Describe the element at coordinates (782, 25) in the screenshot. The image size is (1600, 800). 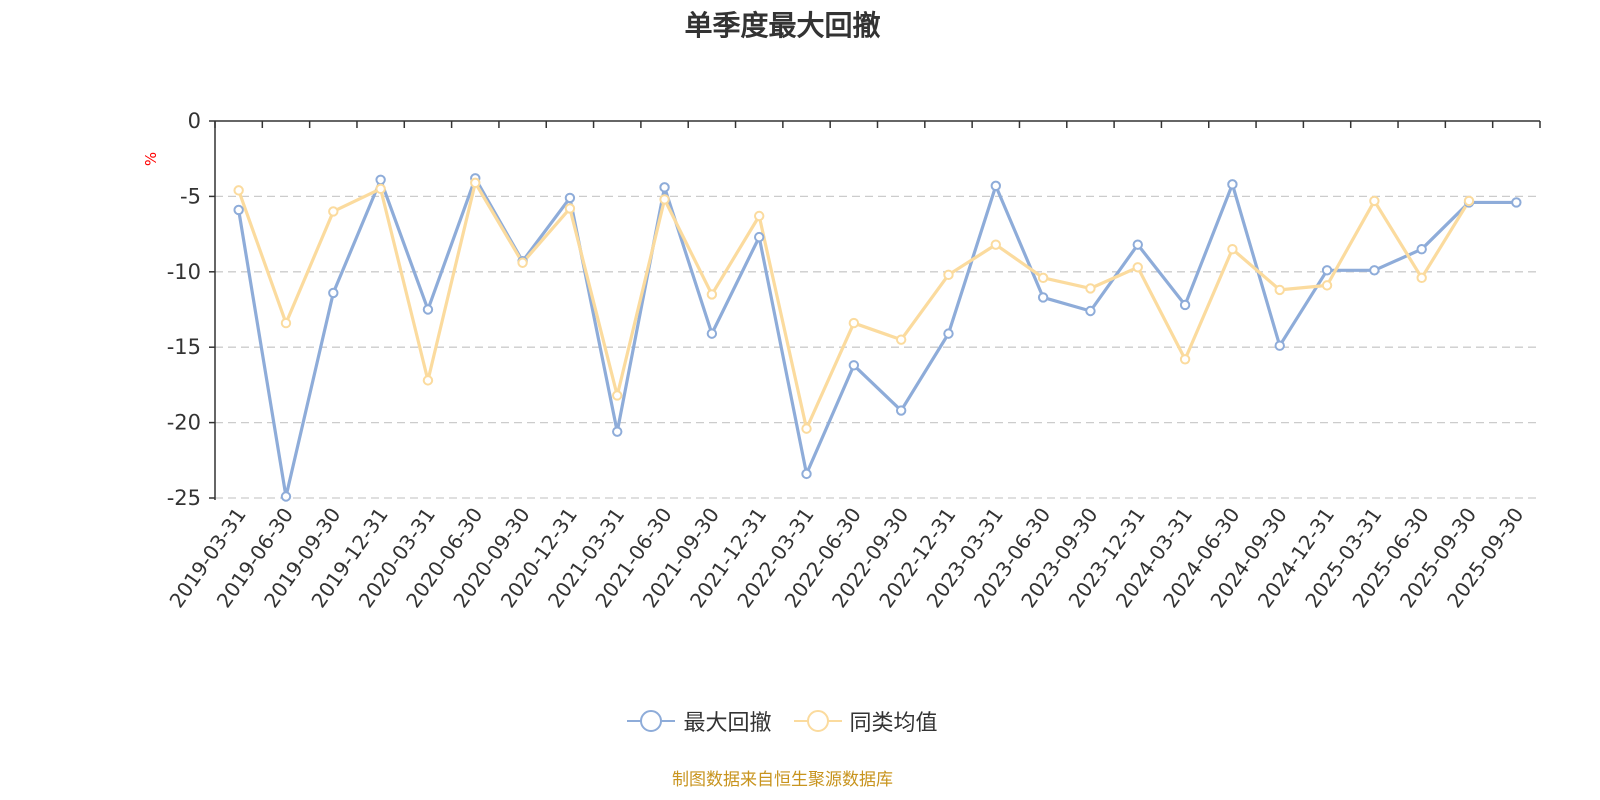
I see `chart-title: 单季度最大回撤` at that location.